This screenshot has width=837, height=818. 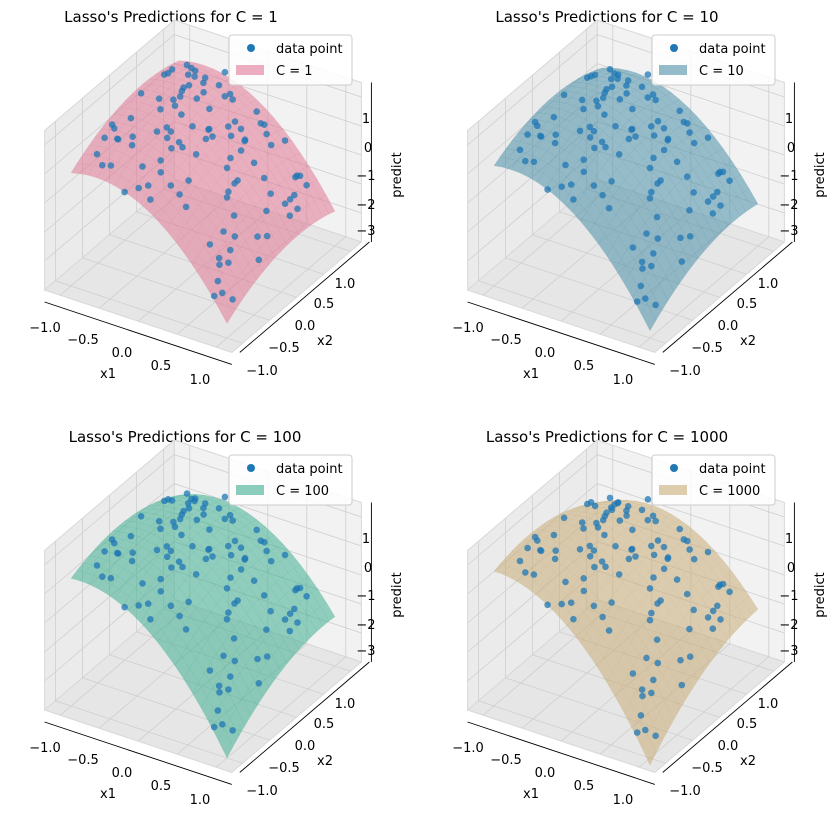 What do you see at coordinates (161, 786) in the screenshot?
I see `x-tick-label: 0.5` at bounding box center [161, 786].